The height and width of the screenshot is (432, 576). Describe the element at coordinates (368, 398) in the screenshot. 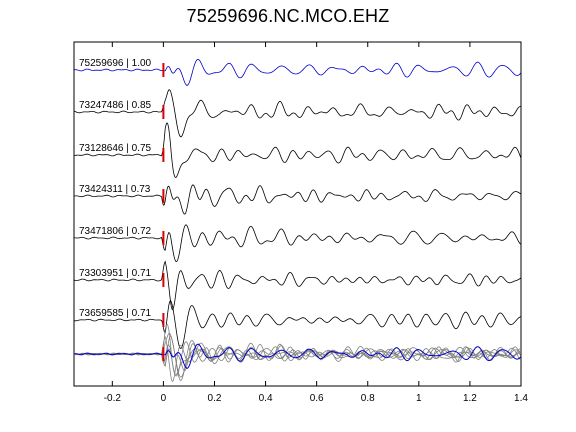

I see `x-tick-label: 0.8` at that location.